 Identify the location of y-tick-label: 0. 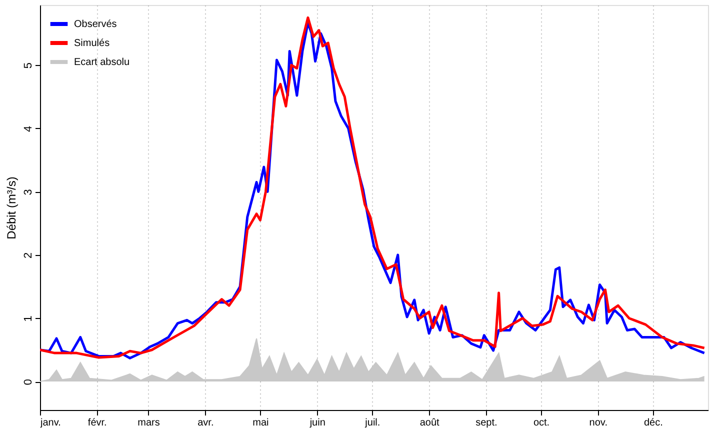
(28, 382).